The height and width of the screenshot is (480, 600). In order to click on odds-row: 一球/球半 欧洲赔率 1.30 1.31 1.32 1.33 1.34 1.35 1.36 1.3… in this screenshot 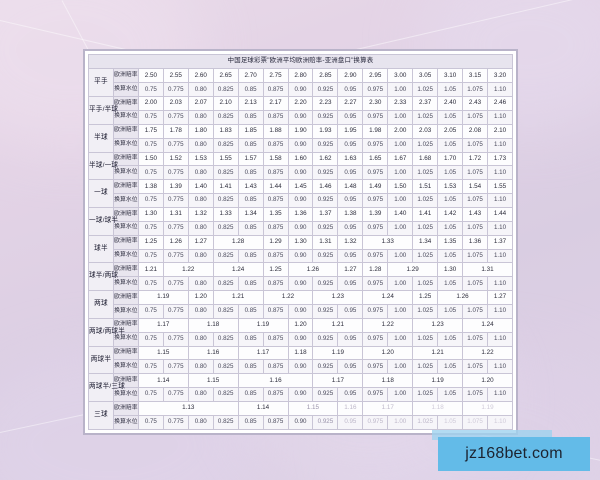, I will do `click(300, 221)`.